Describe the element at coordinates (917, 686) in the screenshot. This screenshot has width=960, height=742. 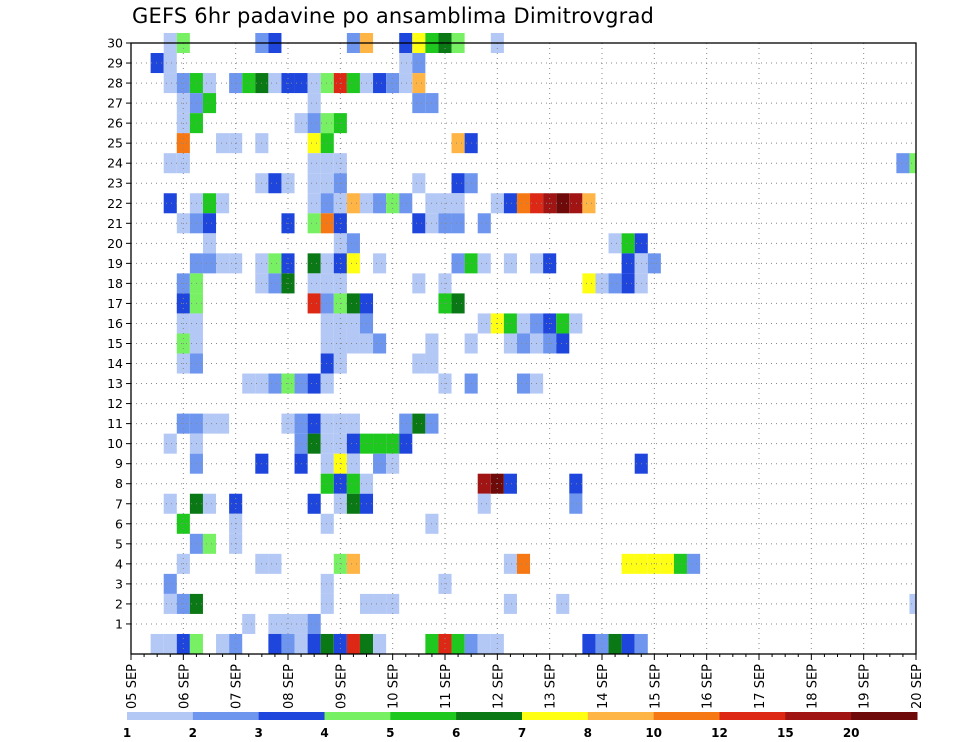
I see `x-tick-label: 20 SEP` at that location.